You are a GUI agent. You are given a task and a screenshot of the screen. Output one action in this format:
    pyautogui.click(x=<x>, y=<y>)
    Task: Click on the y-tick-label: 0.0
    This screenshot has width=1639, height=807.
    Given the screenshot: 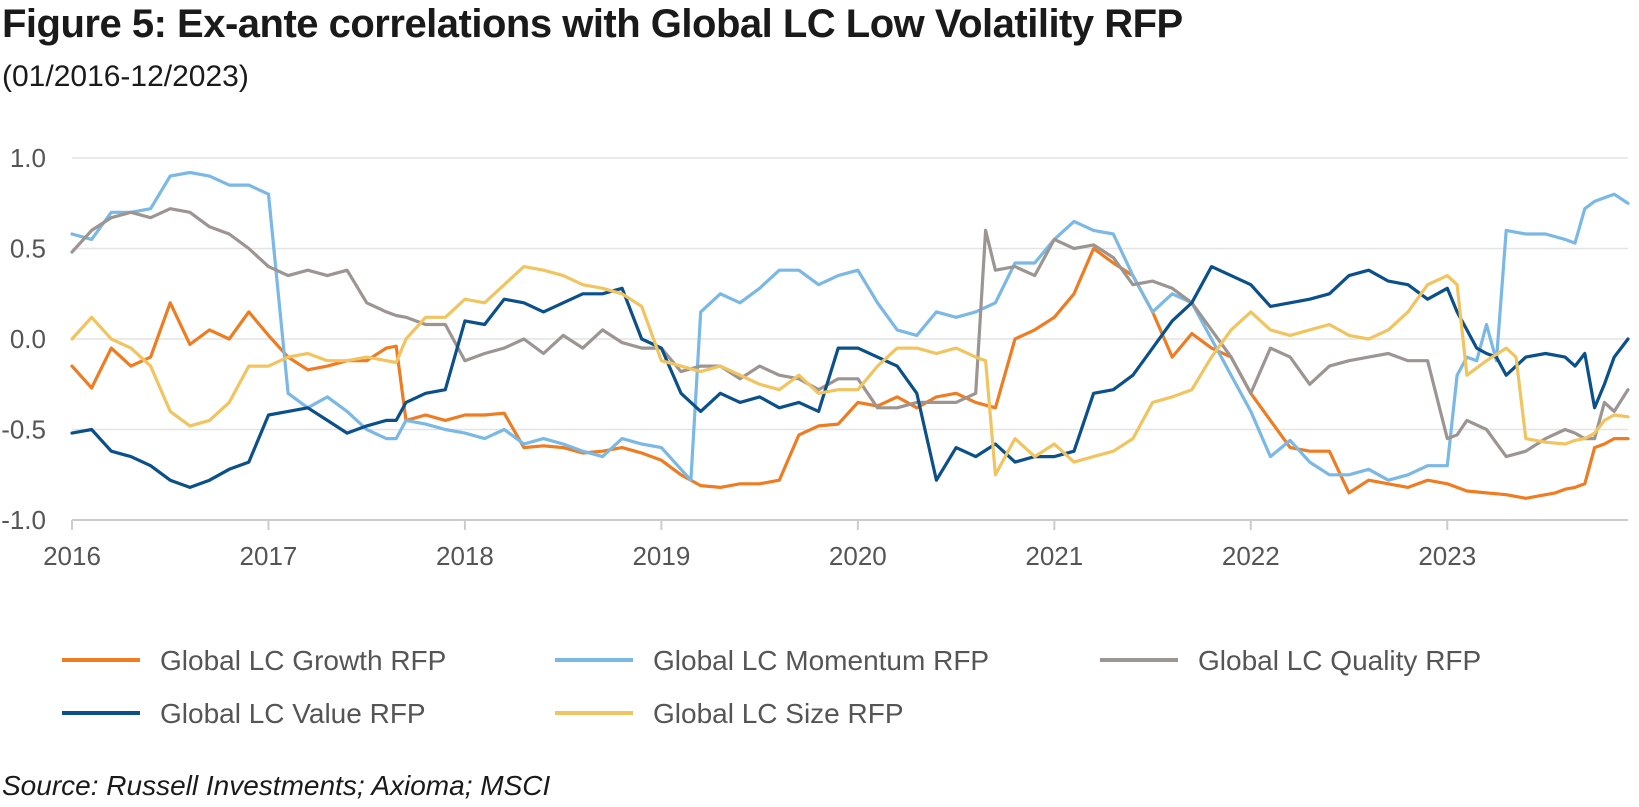 What is the action you would take?
    pyautogui.click(x=28, y=339)
    